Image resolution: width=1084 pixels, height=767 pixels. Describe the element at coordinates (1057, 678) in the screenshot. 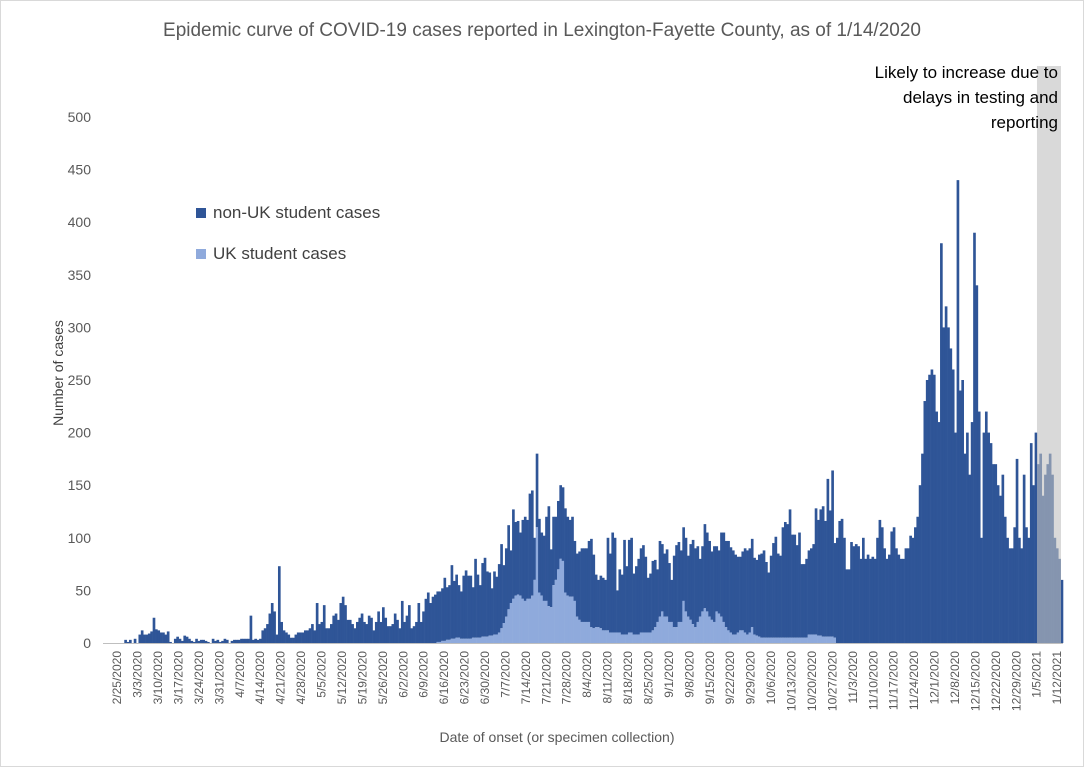

I see `x-tick-label: 1/12/2021` at that location.